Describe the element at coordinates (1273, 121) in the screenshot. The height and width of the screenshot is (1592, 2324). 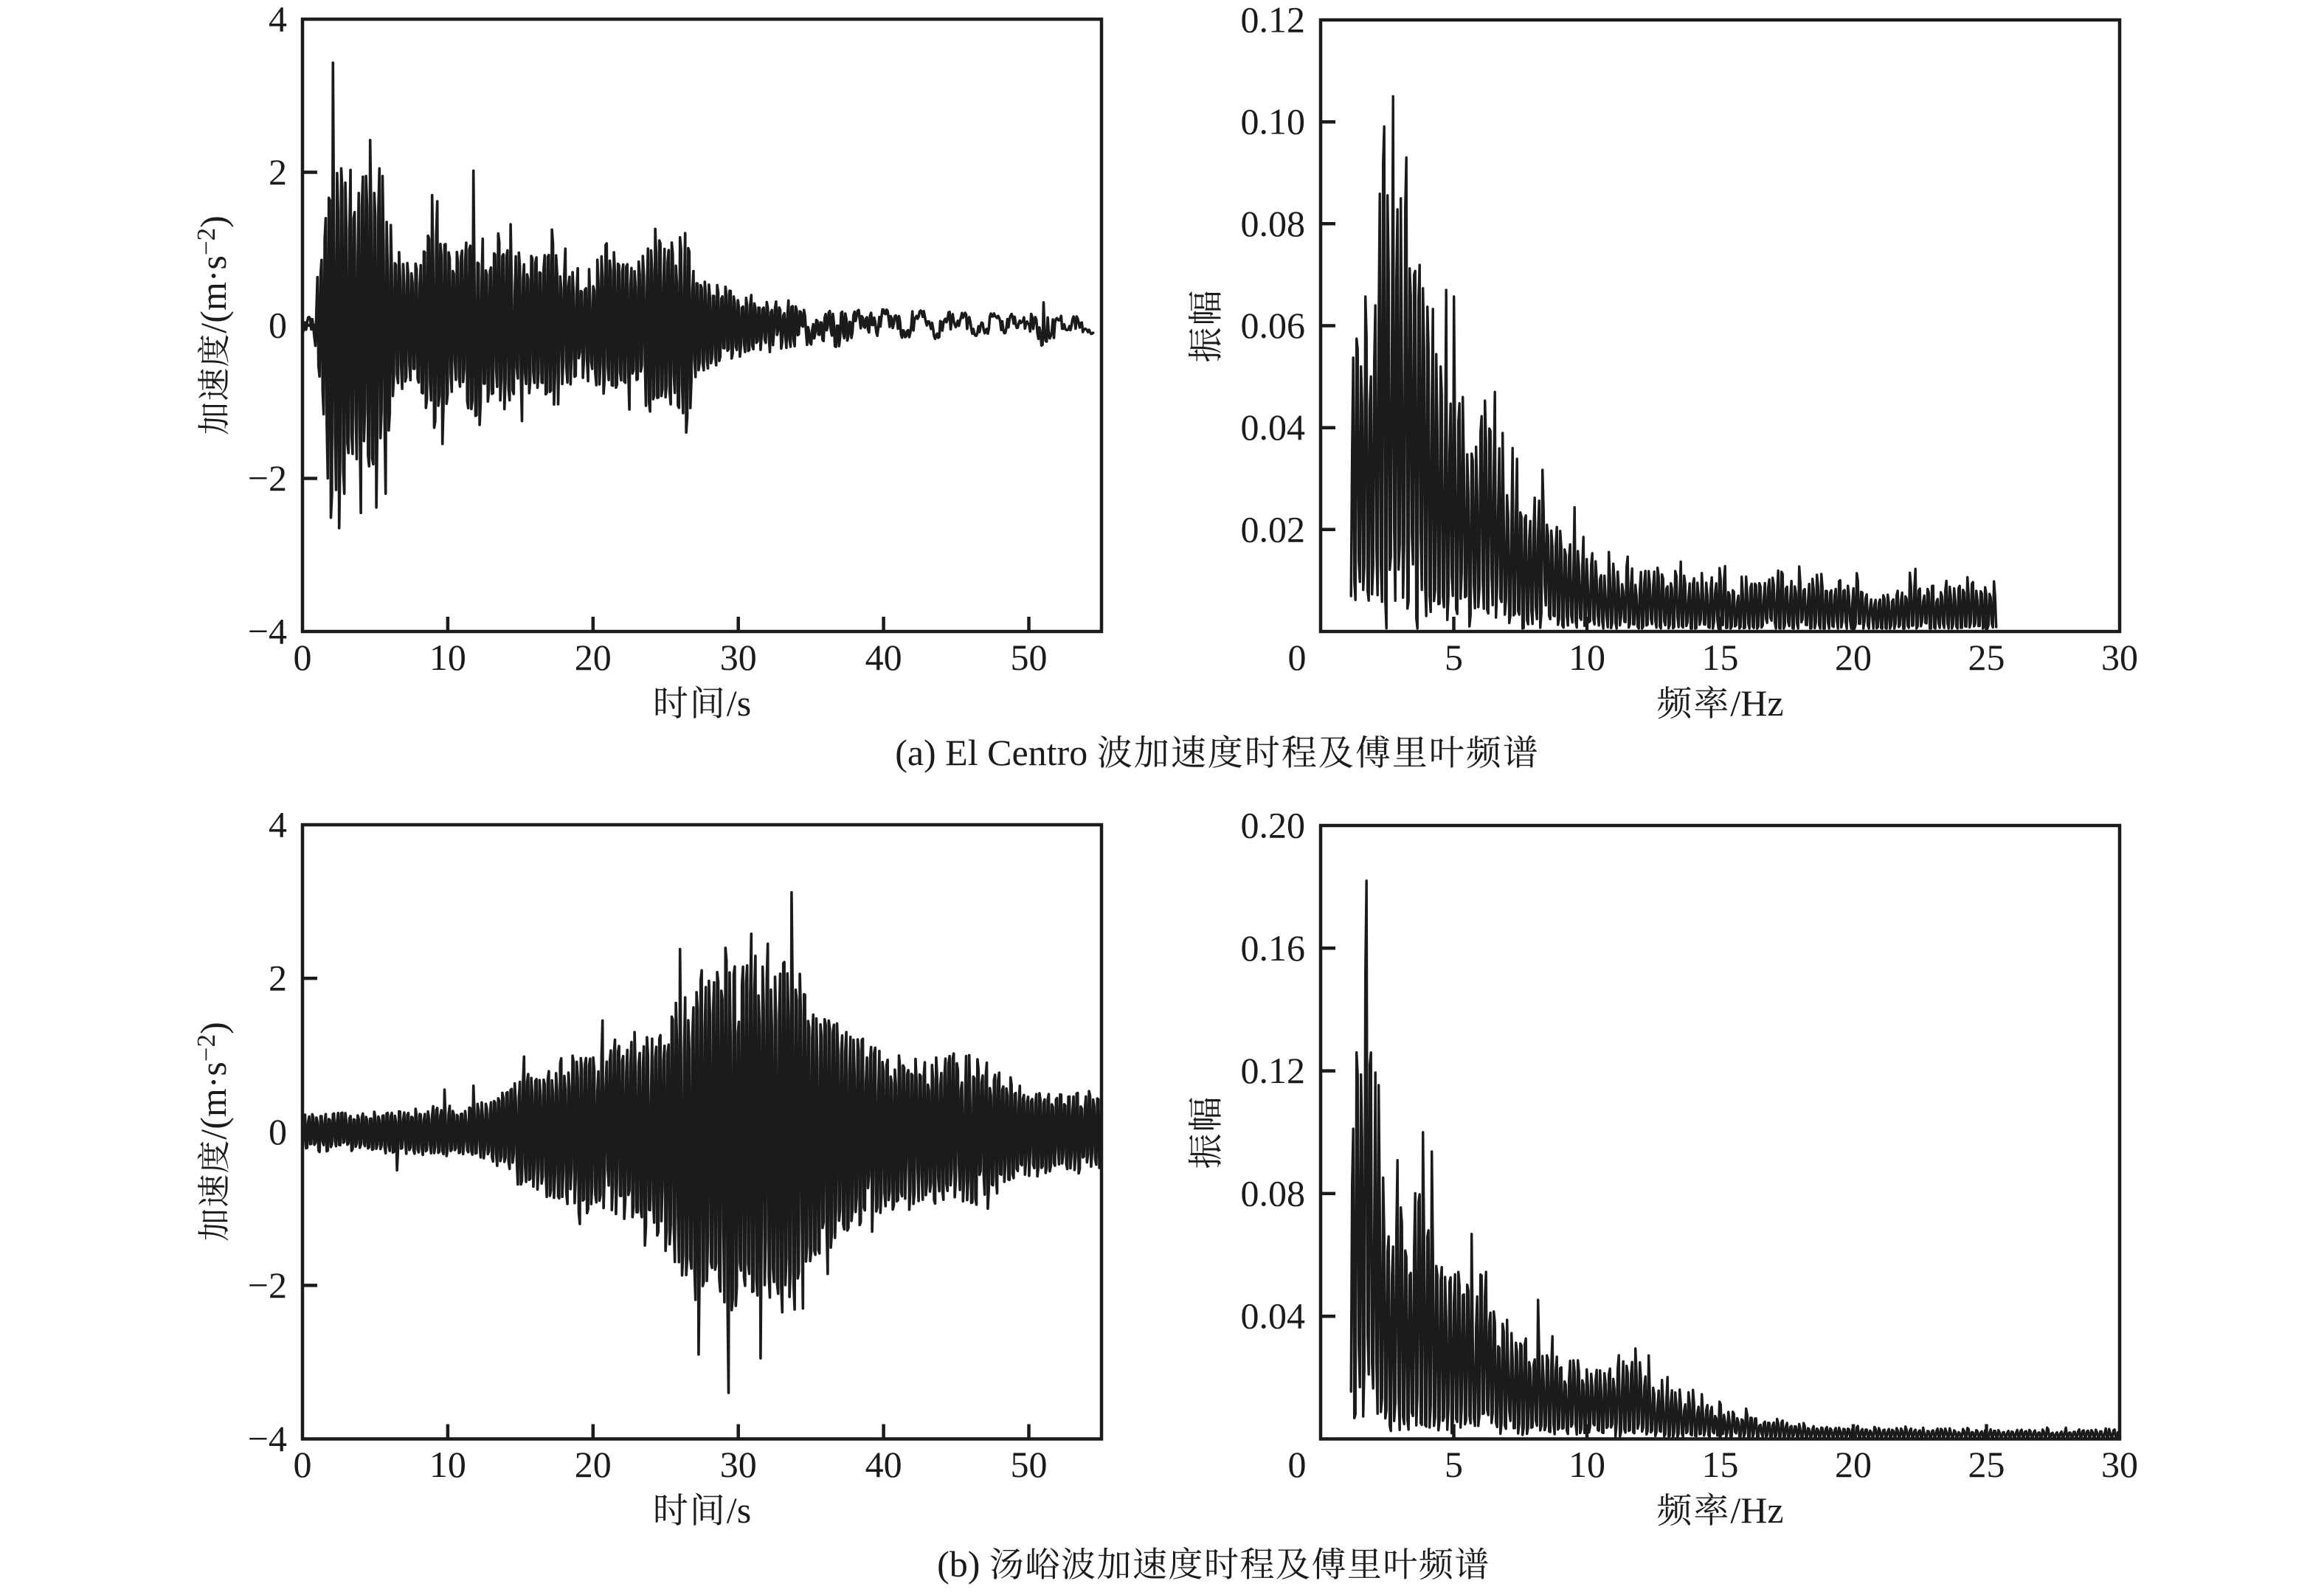
I see `svg-text: 0.10` at that location.